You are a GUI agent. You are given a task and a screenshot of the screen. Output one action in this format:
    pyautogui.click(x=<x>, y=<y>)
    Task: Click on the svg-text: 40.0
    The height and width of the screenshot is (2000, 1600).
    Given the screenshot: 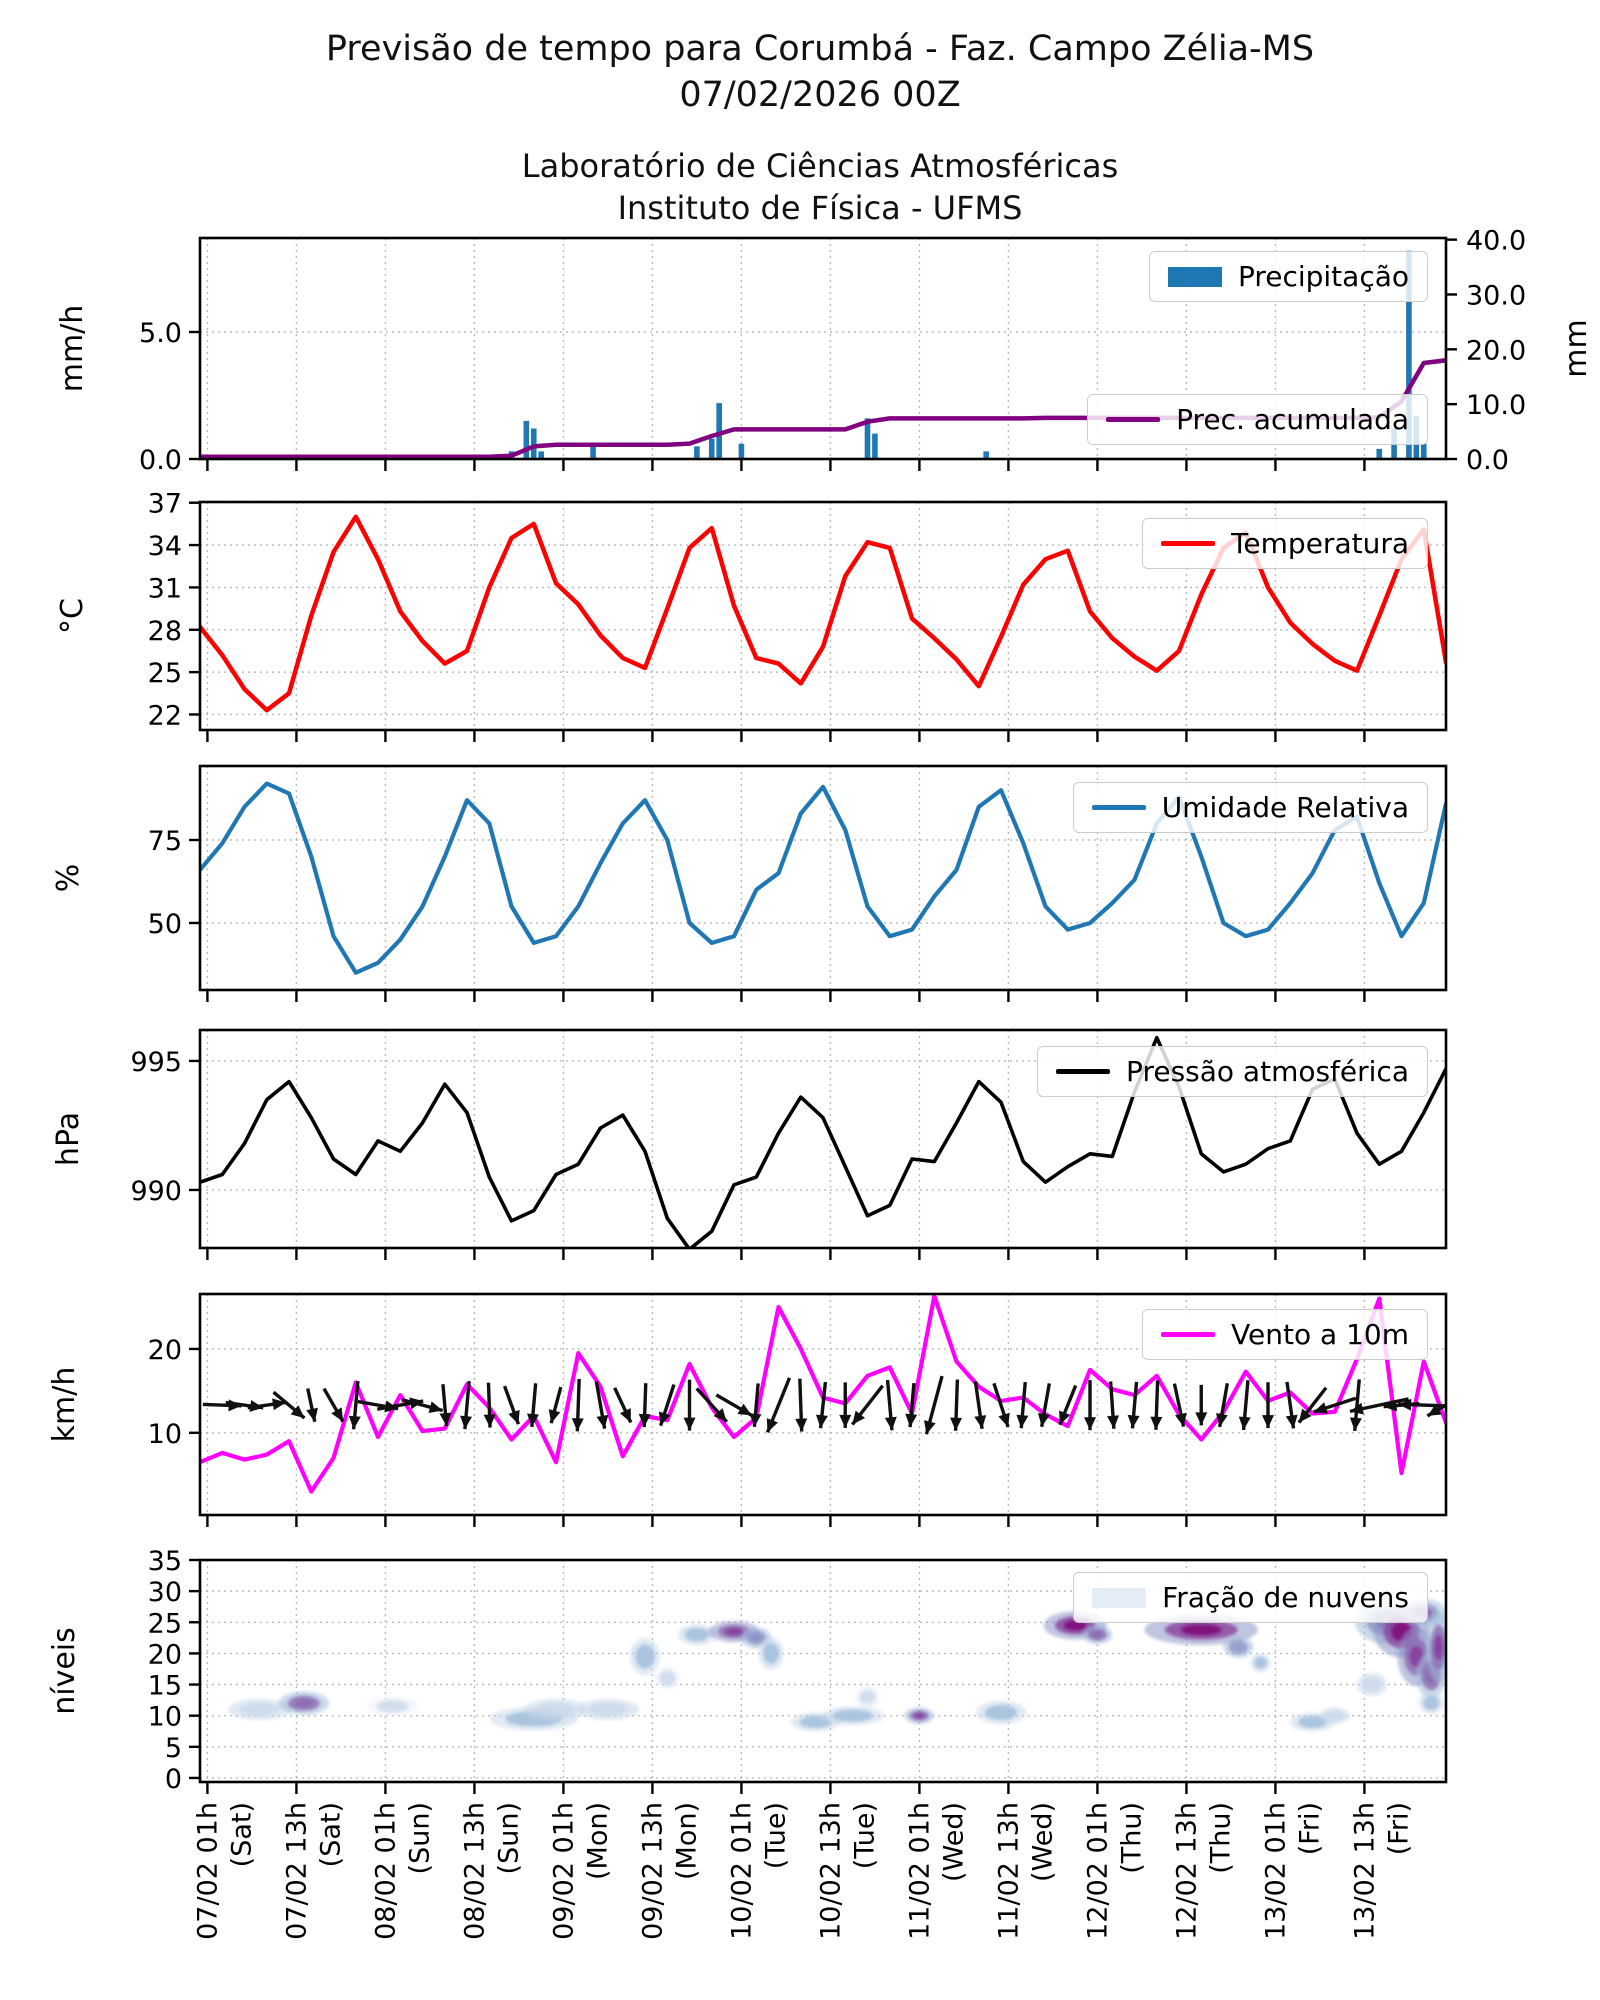 What is the action you would take?
    pyautogui.click(x=1496, y=241)
    